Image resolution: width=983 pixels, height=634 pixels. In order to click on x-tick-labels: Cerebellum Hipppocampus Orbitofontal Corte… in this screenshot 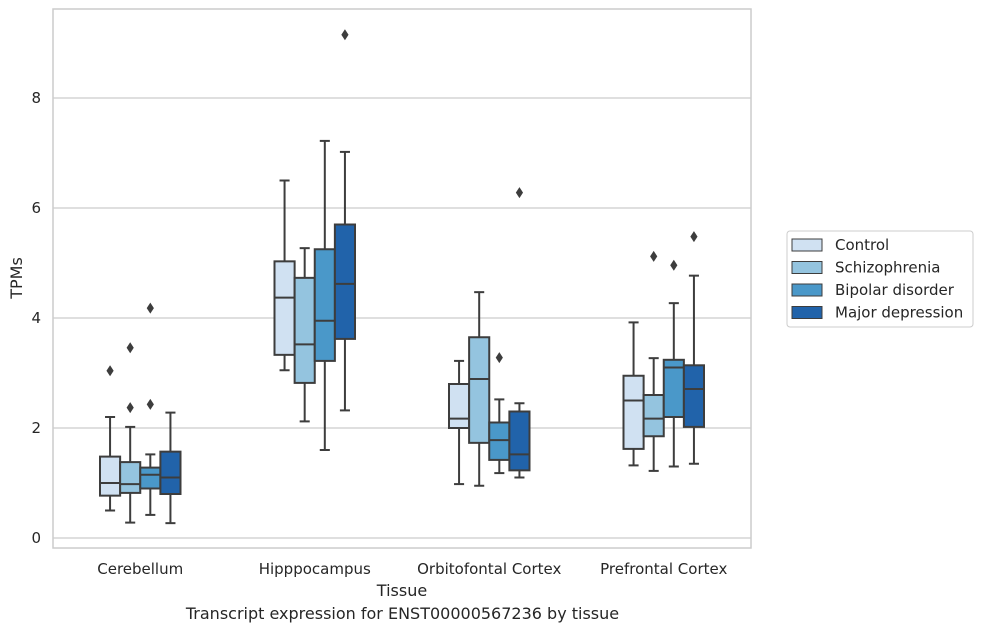, I will do `click(412, 569)`.